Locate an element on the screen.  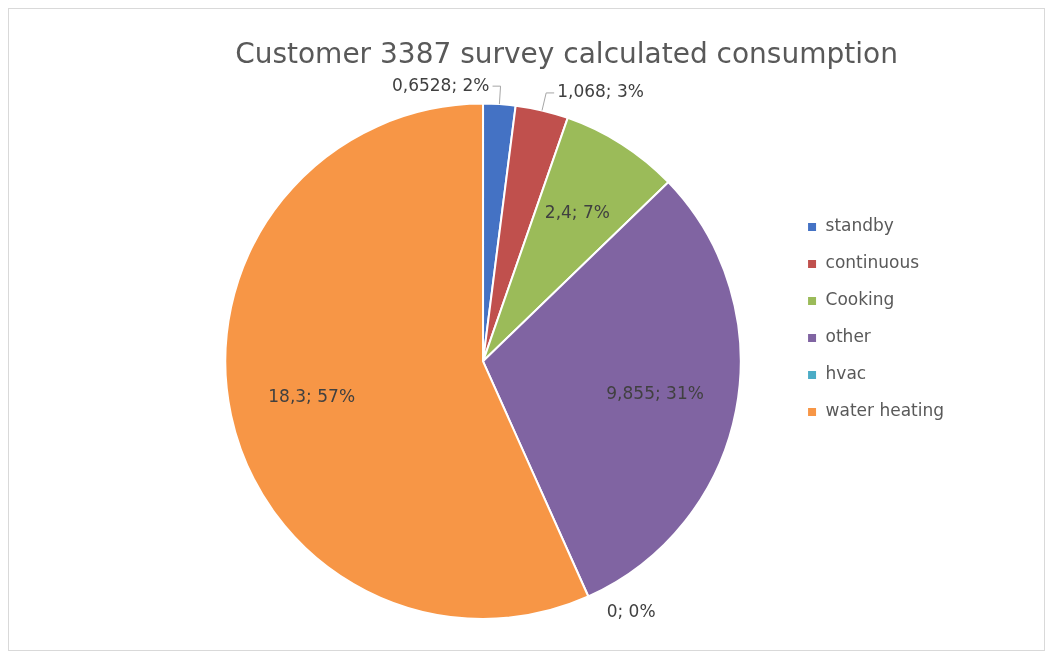
legend-label: standby is located at coordinates (859, 225).